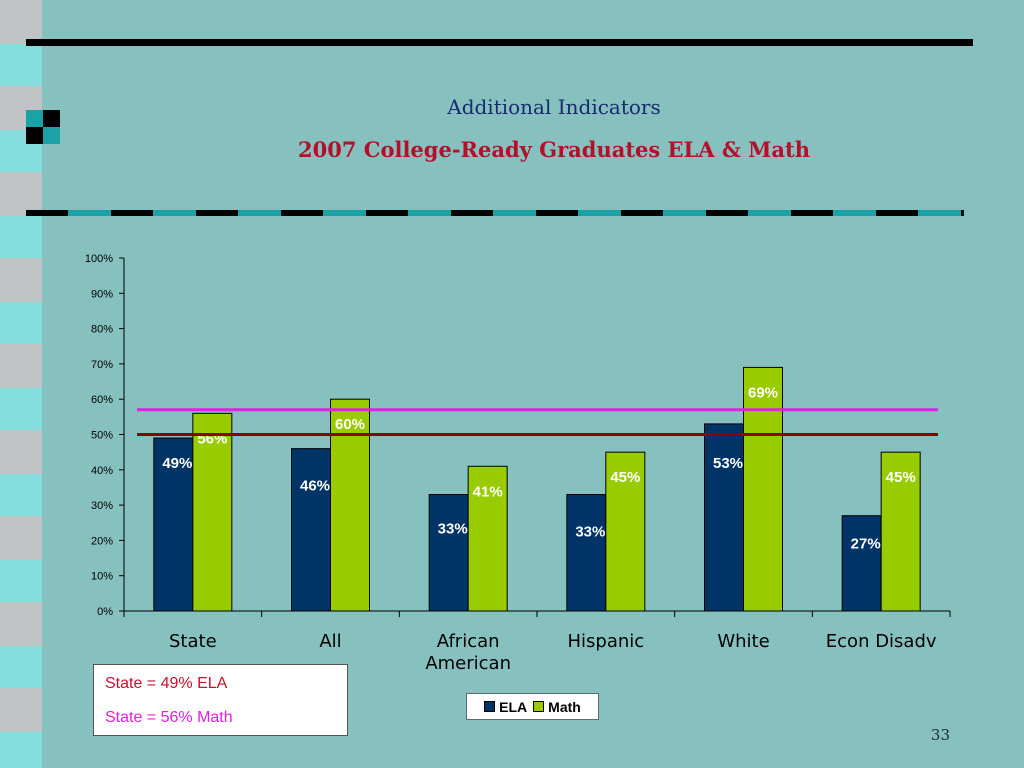  What do you see at coordinates (102, 436) in the screenshot?
I see `y-tick-label: 50%` at bounding box center [102, 436].